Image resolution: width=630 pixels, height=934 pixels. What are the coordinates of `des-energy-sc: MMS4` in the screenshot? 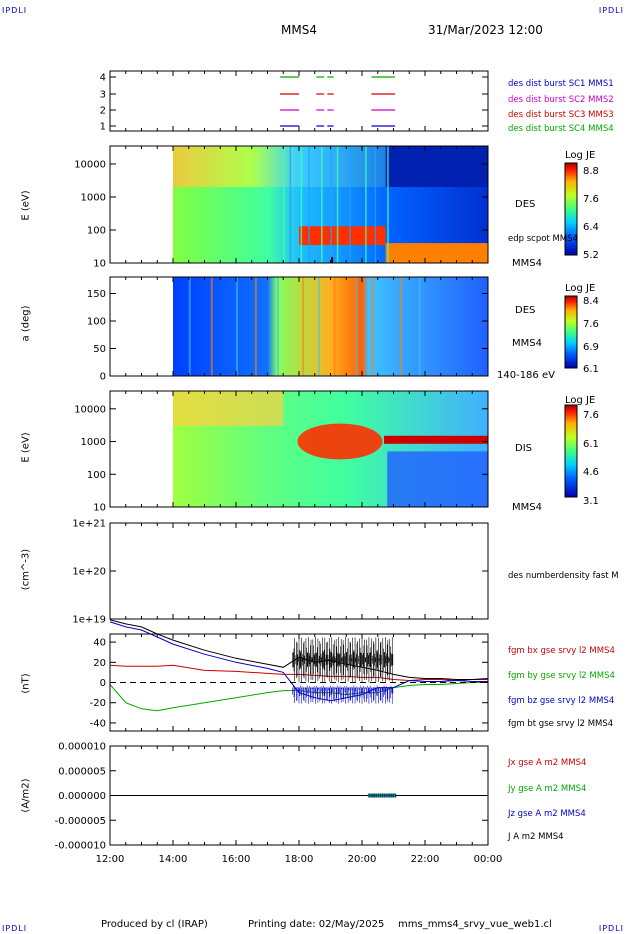 It's located at (527, 263).